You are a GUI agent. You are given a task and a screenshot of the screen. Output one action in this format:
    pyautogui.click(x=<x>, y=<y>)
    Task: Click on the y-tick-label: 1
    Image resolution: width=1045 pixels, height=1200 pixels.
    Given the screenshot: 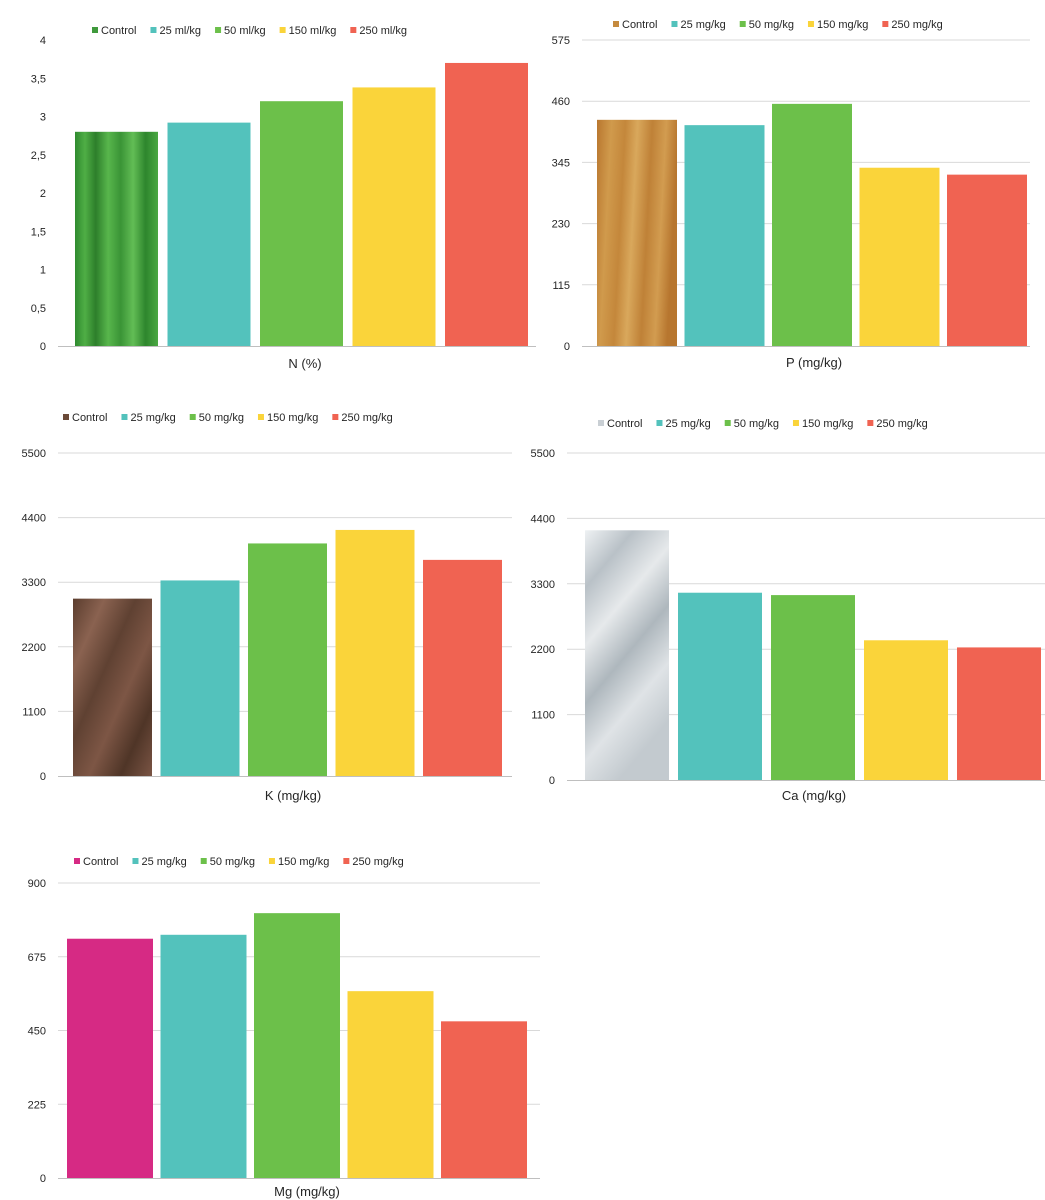 What is the action you would take?
    pyautogui.click(x=43, y=271)
    